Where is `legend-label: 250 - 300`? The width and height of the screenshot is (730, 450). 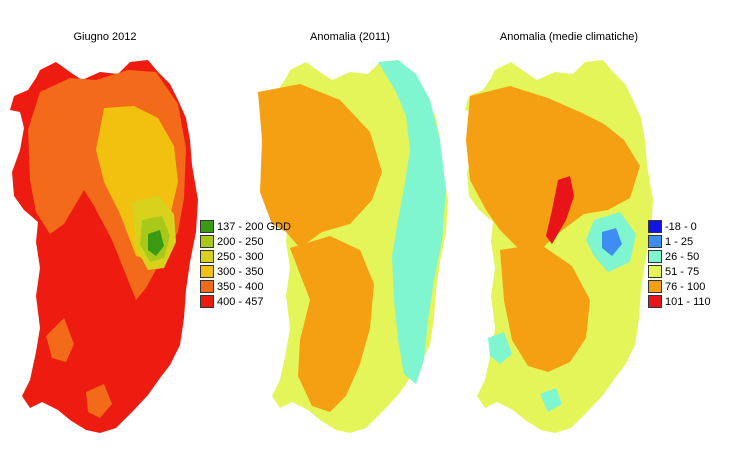 legend-label: 250 - 300 is located at coordinates (240, 256).